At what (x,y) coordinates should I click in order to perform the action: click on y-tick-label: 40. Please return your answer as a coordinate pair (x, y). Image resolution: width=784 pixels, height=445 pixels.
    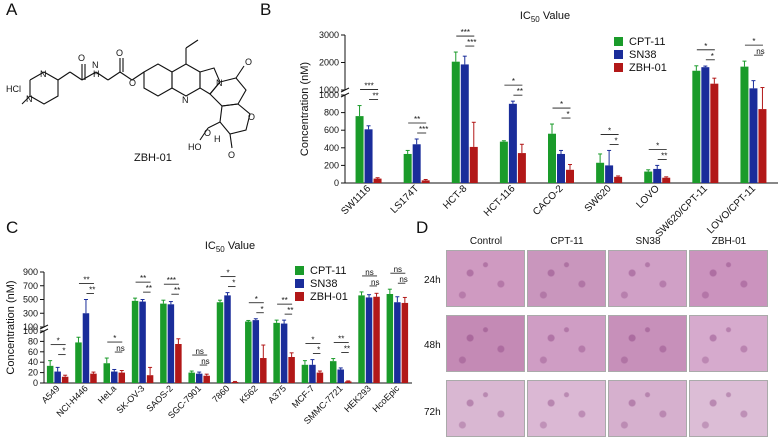
    Looking at the image, I should click on (33, 362).